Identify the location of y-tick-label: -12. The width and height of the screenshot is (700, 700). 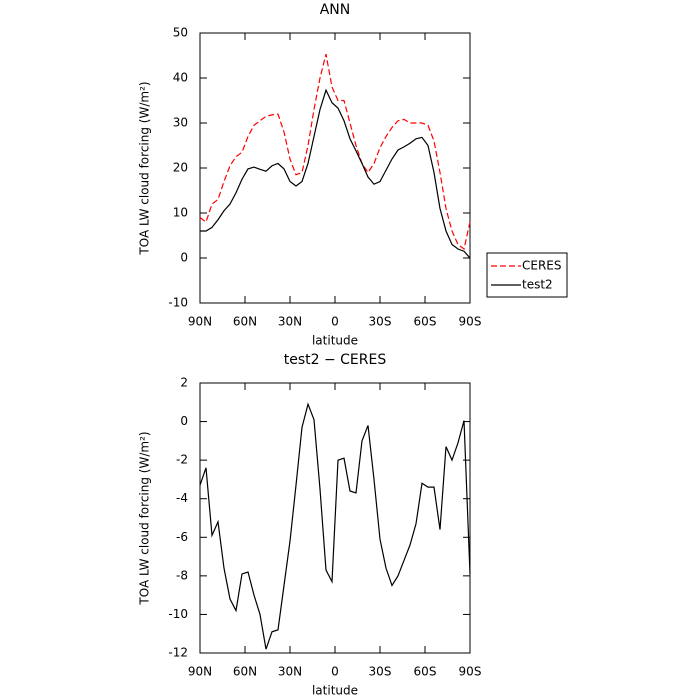
(178, 653).